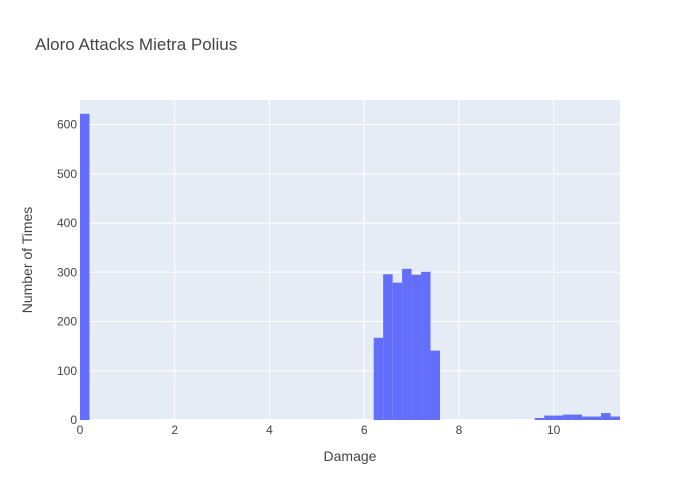  Describe the element at coordinates (67, 125) in the screenshot. I see `y-tick-label: 600` at that location.